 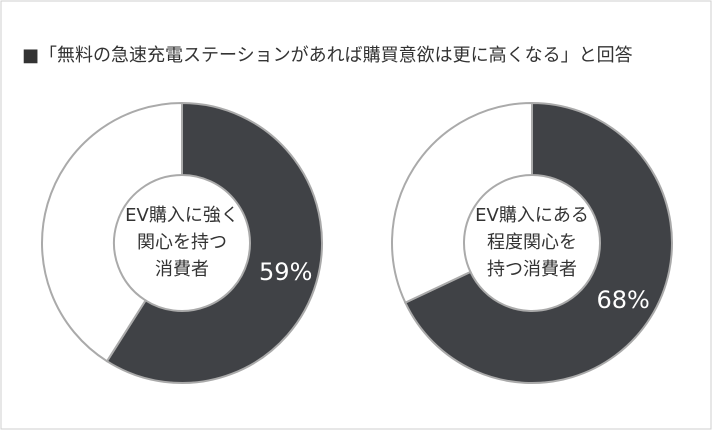 I want to click on center-label: 関心を持つ, so click(x=182, y=242).